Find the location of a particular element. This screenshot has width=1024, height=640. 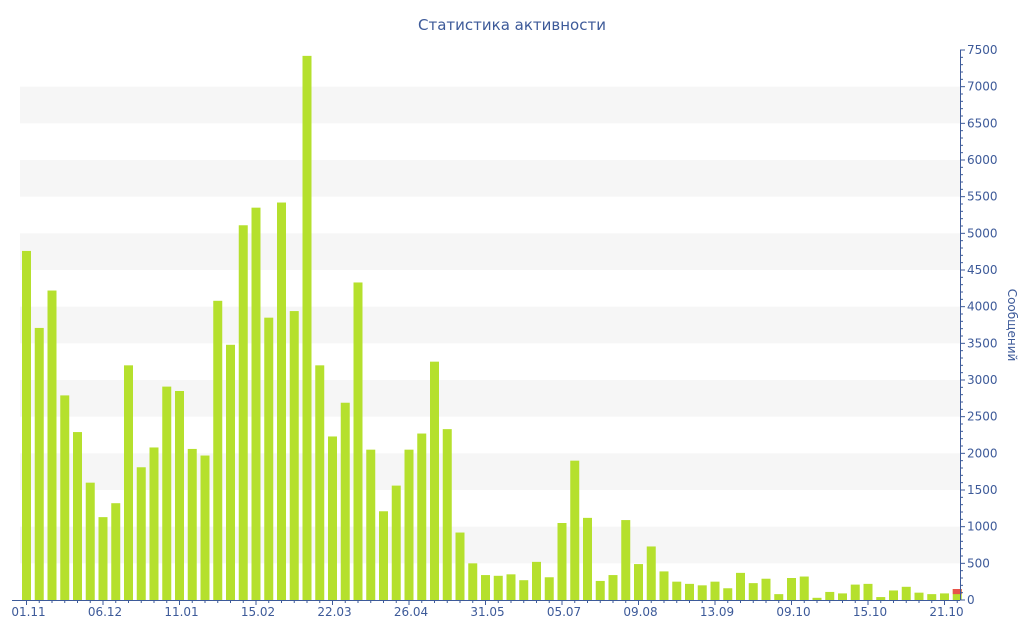

x-tick-label: 06.12 is located at coordinates (105, 612).